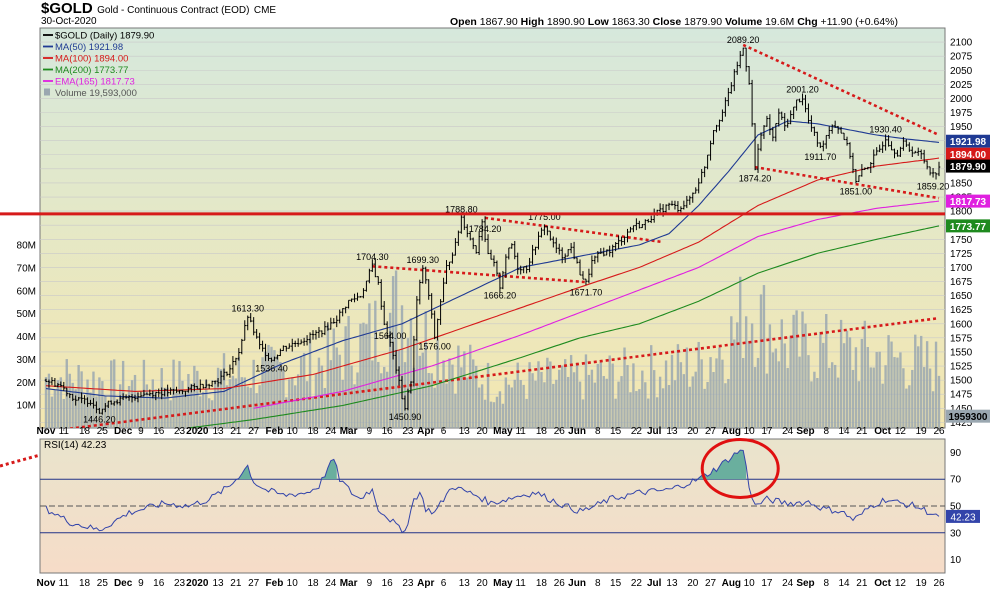 The width and height of the screenshot is (990, 591). What do you see at coordinates (349, 431) in the screenshot?
I see `date-tick-label: Mar` at bounding box center [349, 431].